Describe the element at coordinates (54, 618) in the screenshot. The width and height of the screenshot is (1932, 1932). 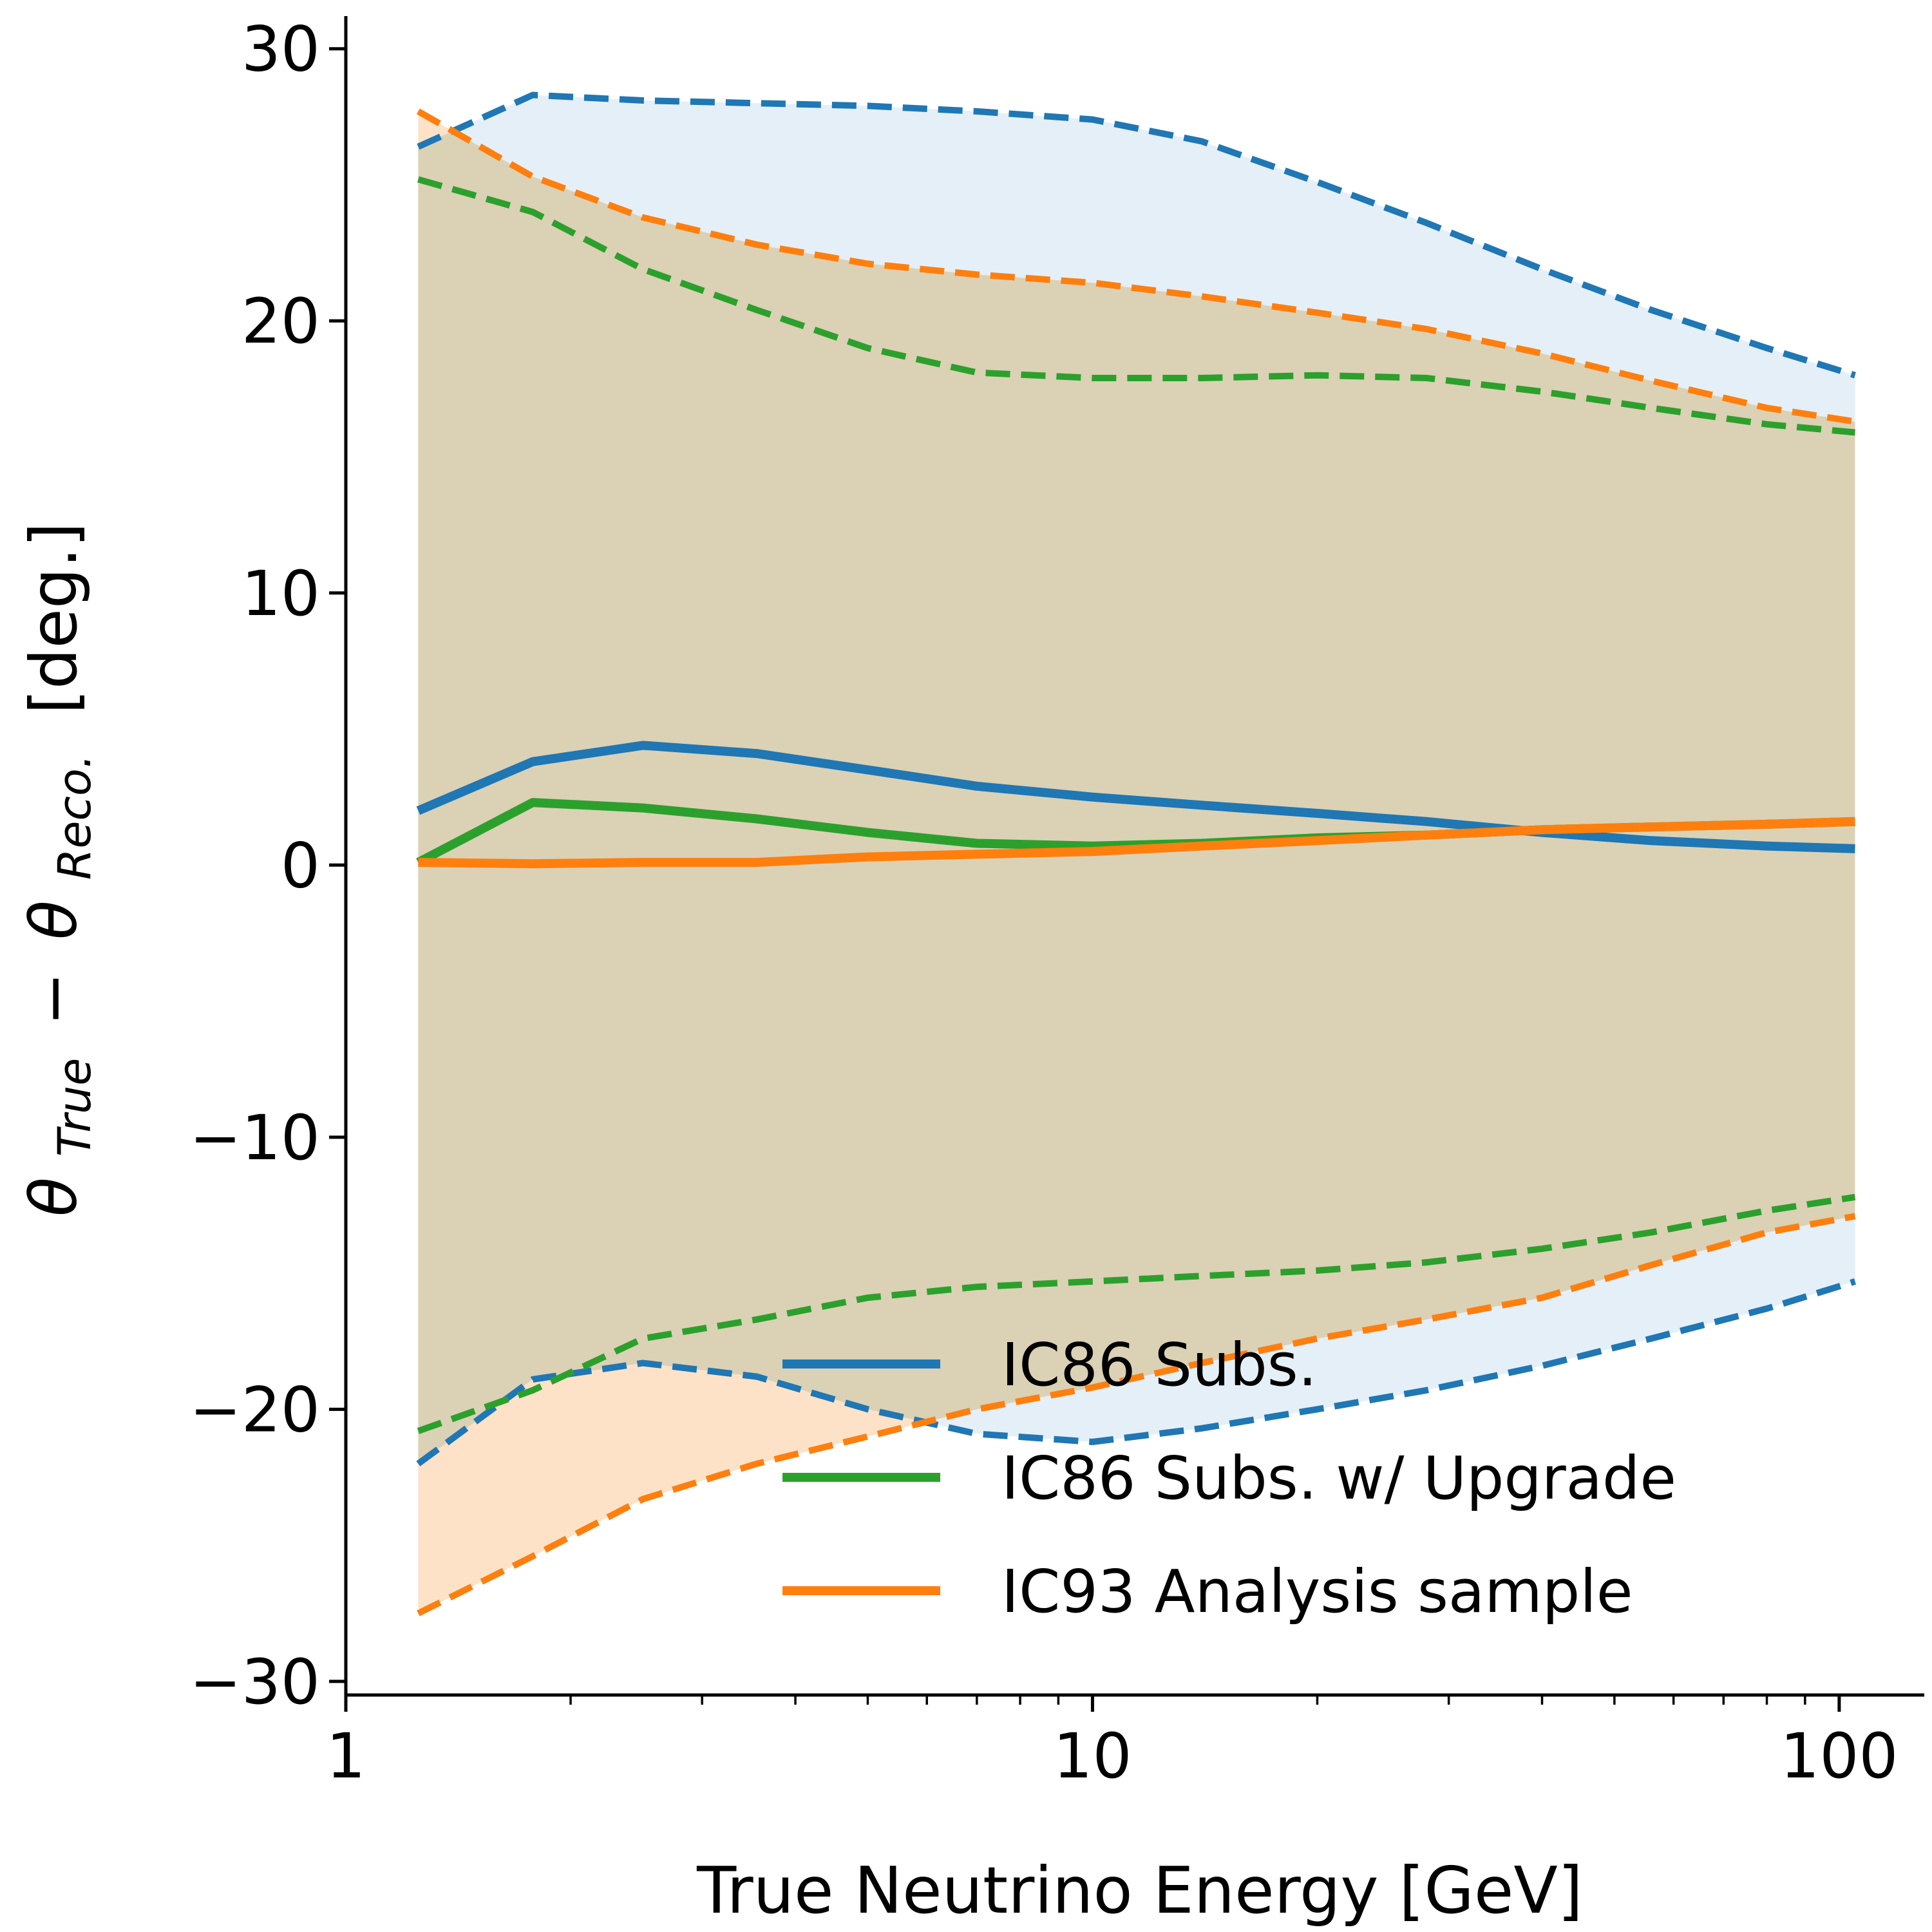
I see `y-label-unit: [deg.]` at that location.